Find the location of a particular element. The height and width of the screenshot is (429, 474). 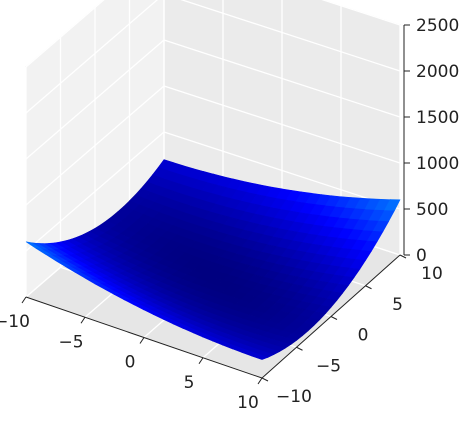

z-tick-label: 2500 is located at coordinates (437, 26).